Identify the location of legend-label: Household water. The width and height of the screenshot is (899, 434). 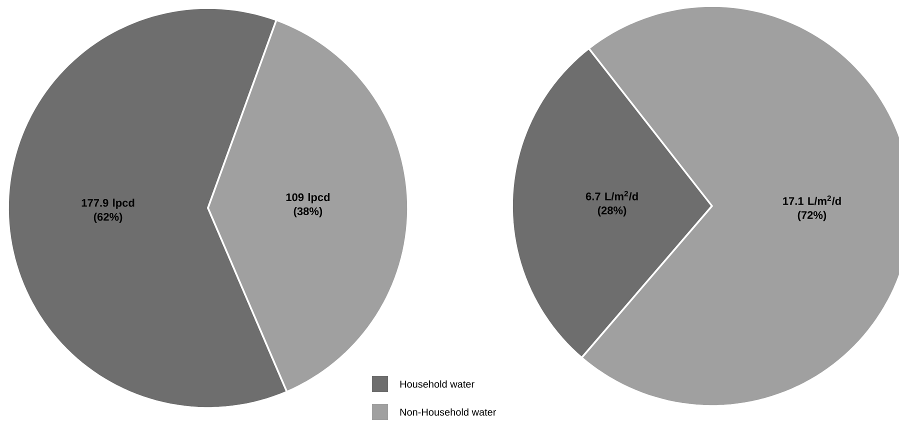
(437, 384).